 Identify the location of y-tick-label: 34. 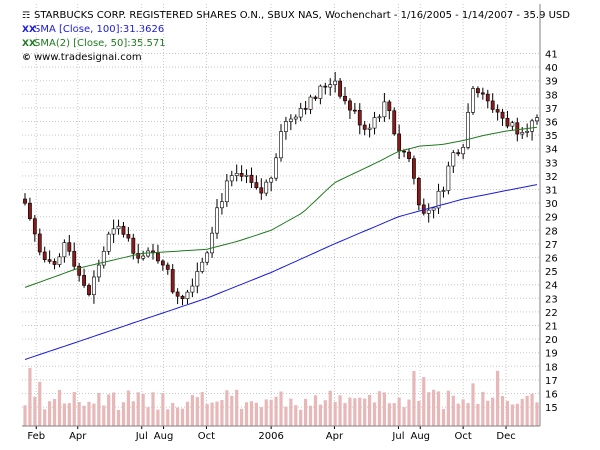
(551, 150).